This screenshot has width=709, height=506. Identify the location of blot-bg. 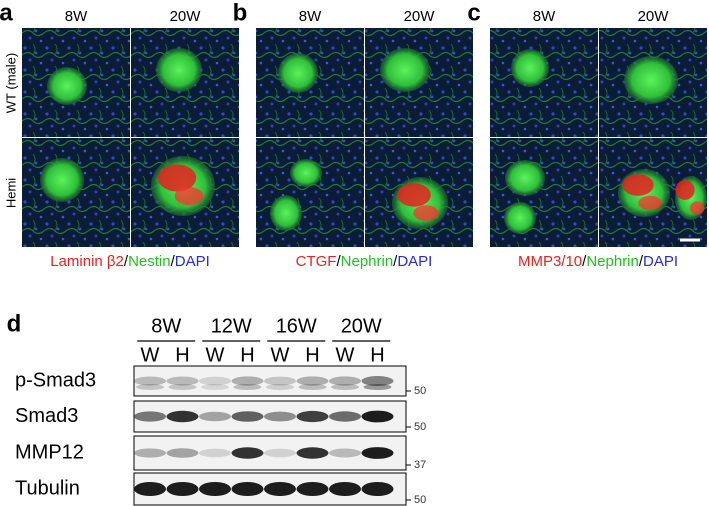
(270, 453).